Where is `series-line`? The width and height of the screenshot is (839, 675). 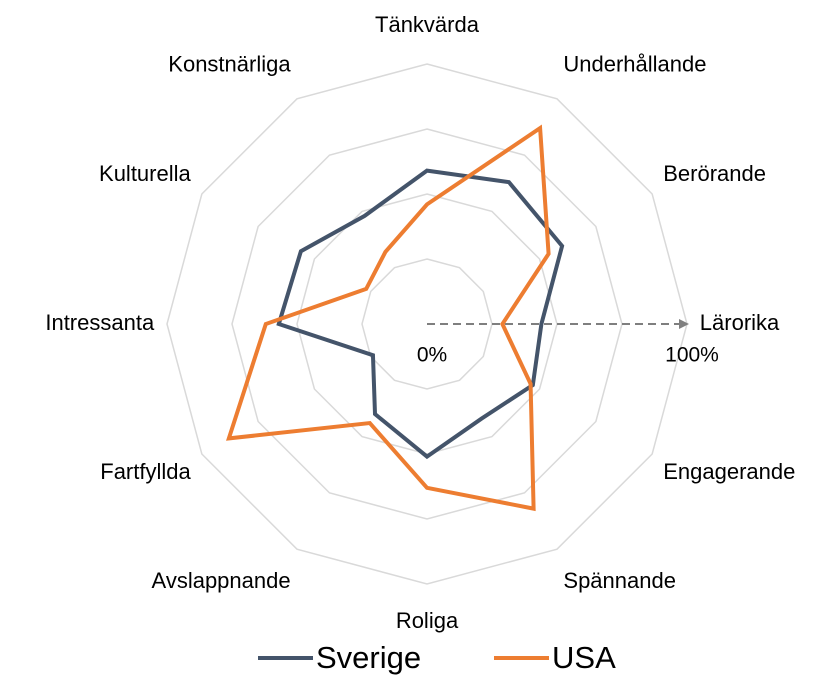
series-line is located at coordinates (420, 314).